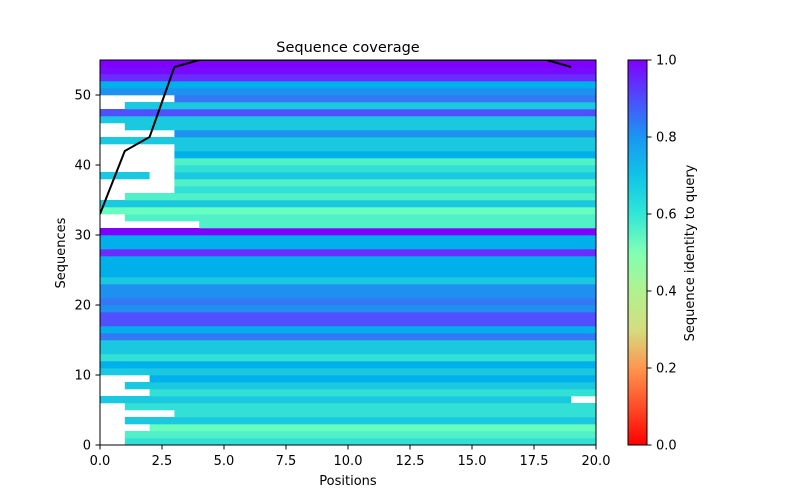 This screenshot has height=504, width=800. What do you see at coordinates (666, 446) in the screenshot?
I see `colorbar-tick-label: 0.0` at bounding box center [666, 446].